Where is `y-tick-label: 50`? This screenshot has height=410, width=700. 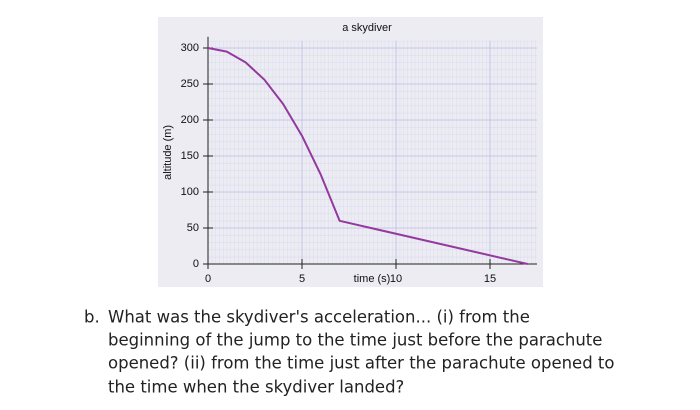 y-tick-label: 50 is located at coordinates (193, 228).